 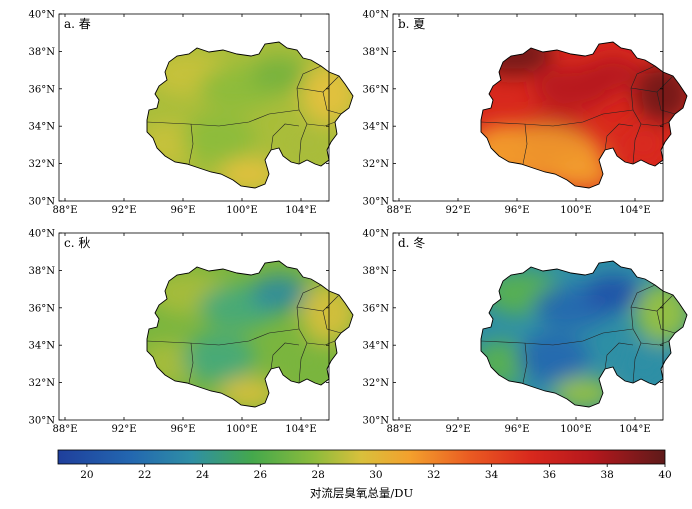 What do you see at coordinates (375, 475) in the screenshot?
I see `colorbar-tick-label: 30` at bounding box center [375, 475].